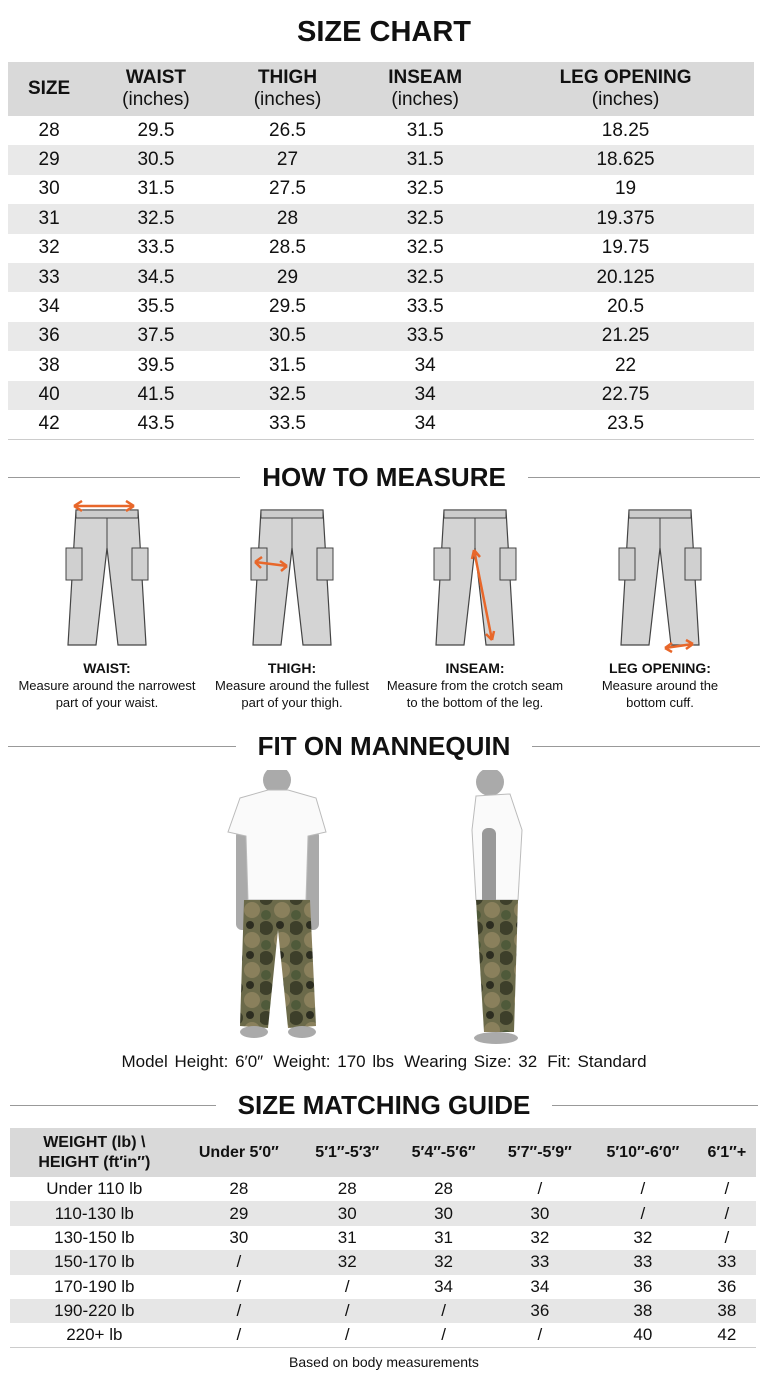 The width and height of the screenshot is (768, 1376). What do you see at coordinates (107, 702) in the screenshot?
I see `measure-desc: part of your waist.` at bounding box center [107, 702].